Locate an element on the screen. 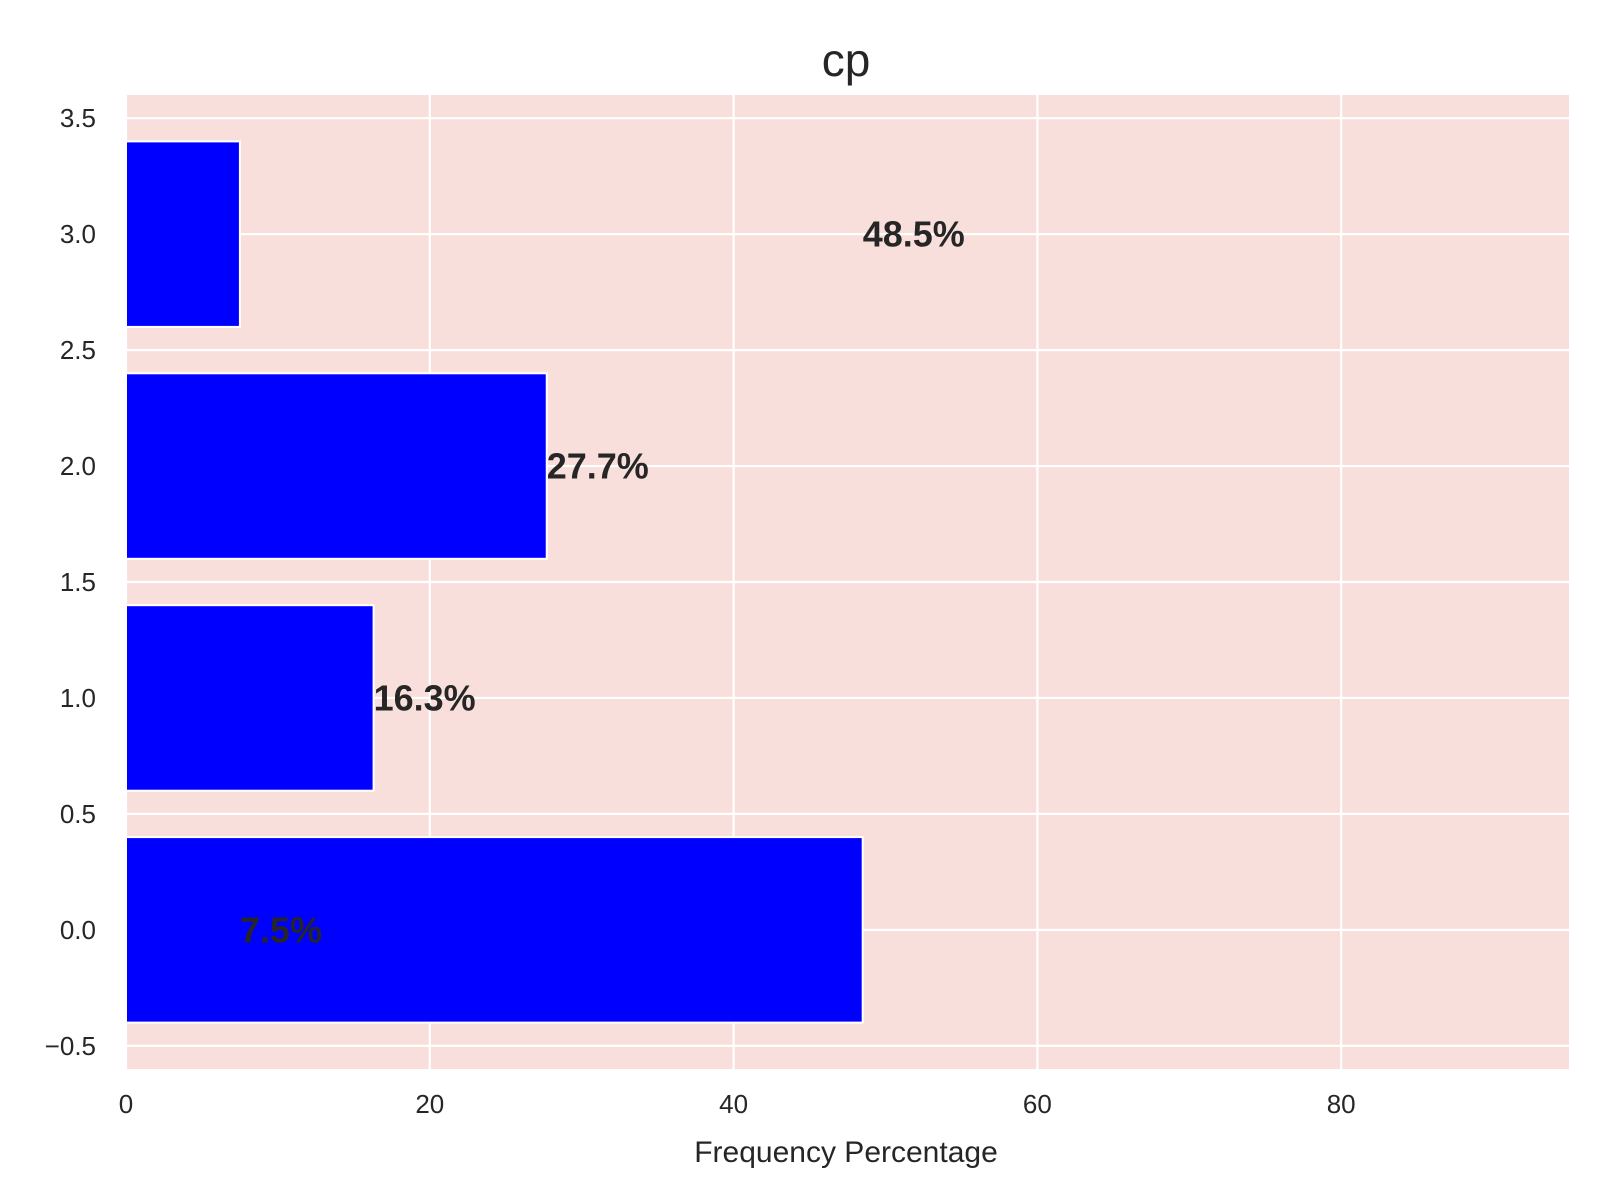 The height and width of the screenshot is (1200, 1600). data-label-1: 16.3% is located at coordinates (425, 697).